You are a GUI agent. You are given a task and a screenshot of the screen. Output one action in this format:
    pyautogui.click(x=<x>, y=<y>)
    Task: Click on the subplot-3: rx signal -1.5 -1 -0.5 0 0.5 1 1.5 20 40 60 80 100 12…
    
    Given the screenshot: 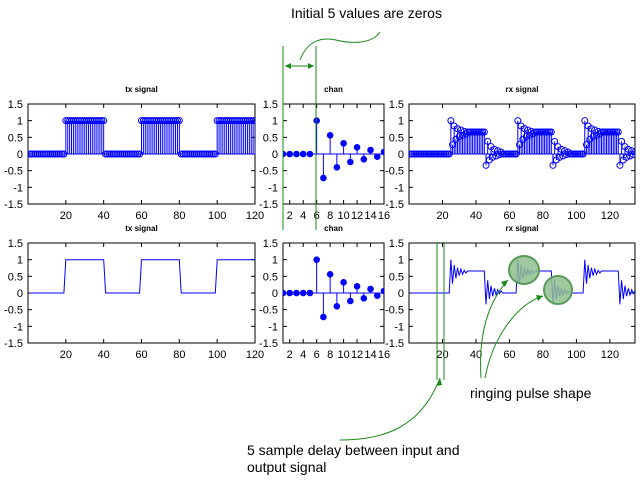 What is the action you would take?
    pyautogui.click(x=510, y=153)
    